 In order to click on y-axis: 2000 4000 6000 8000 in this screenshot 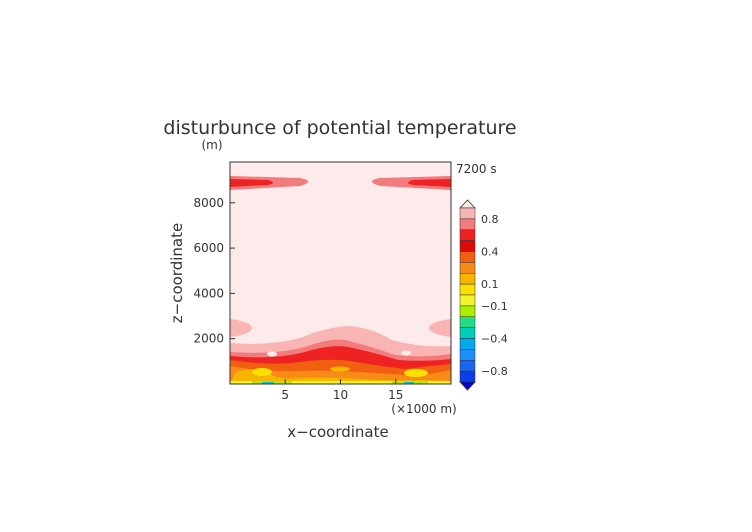, I will do `click(214, 271)`.